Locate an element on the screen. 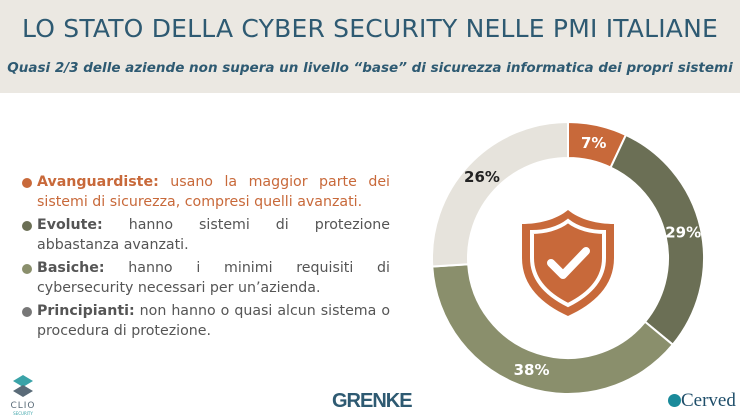 This screenshot has height=416, width=740. legend-label: Basiche: is located at coordinates (71, 268).